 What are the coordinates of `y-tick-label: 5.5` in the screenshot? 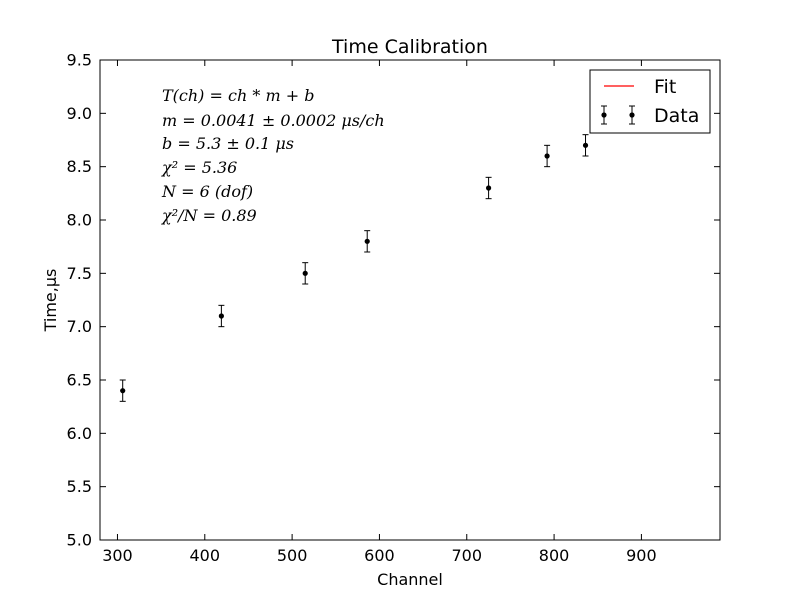 It's located at (79, 486).